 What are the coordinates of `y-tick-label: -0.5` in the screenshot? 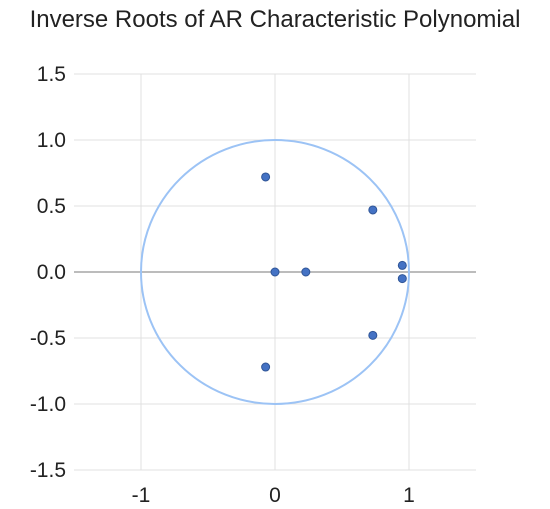 It's located at (48, 338).